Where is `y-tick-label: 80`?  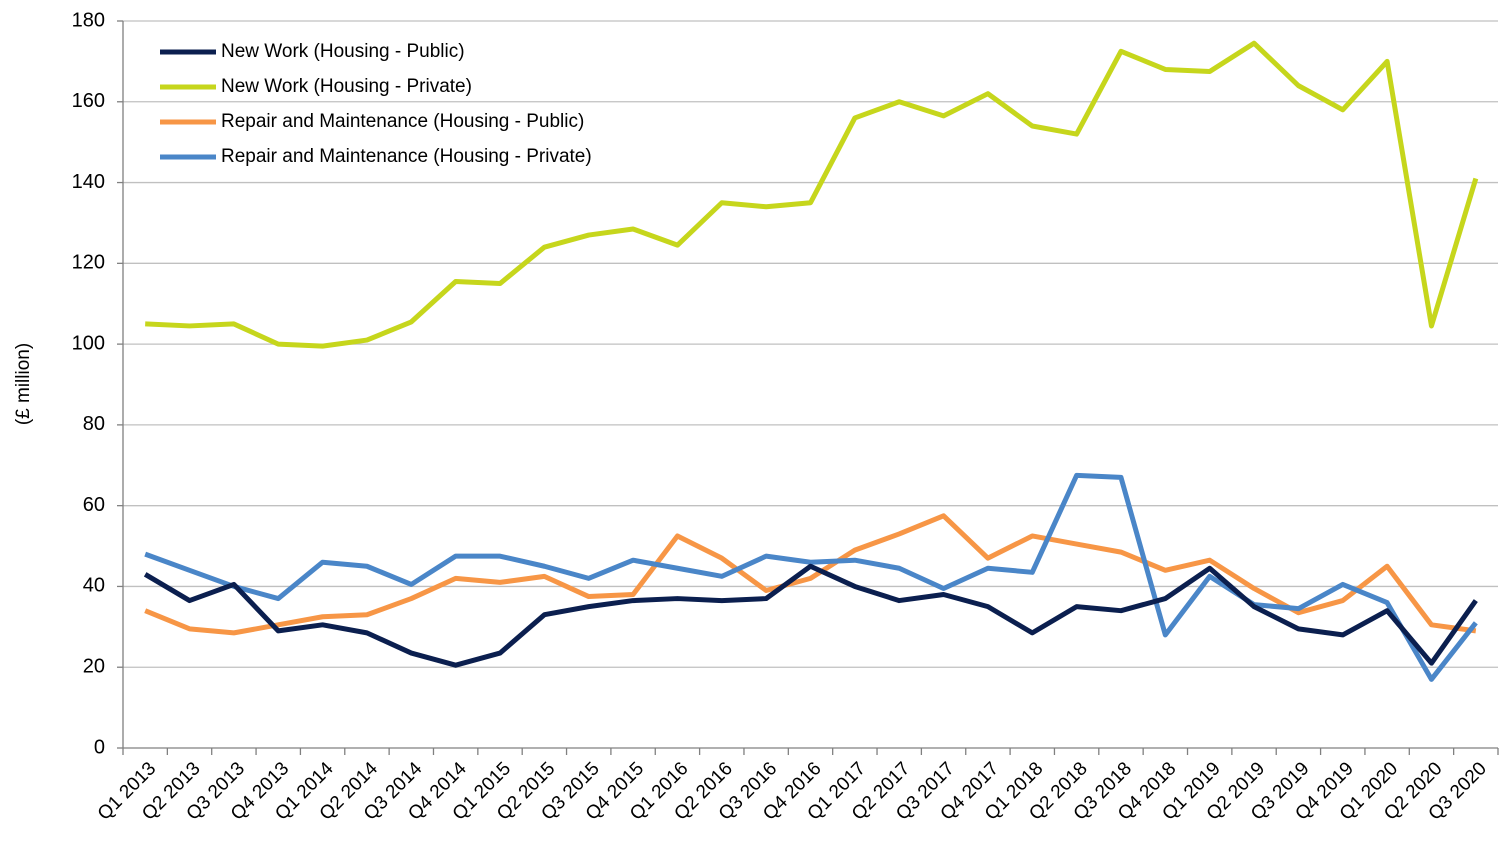
y-tick-label: 80 is located at coordinates (94, 424).